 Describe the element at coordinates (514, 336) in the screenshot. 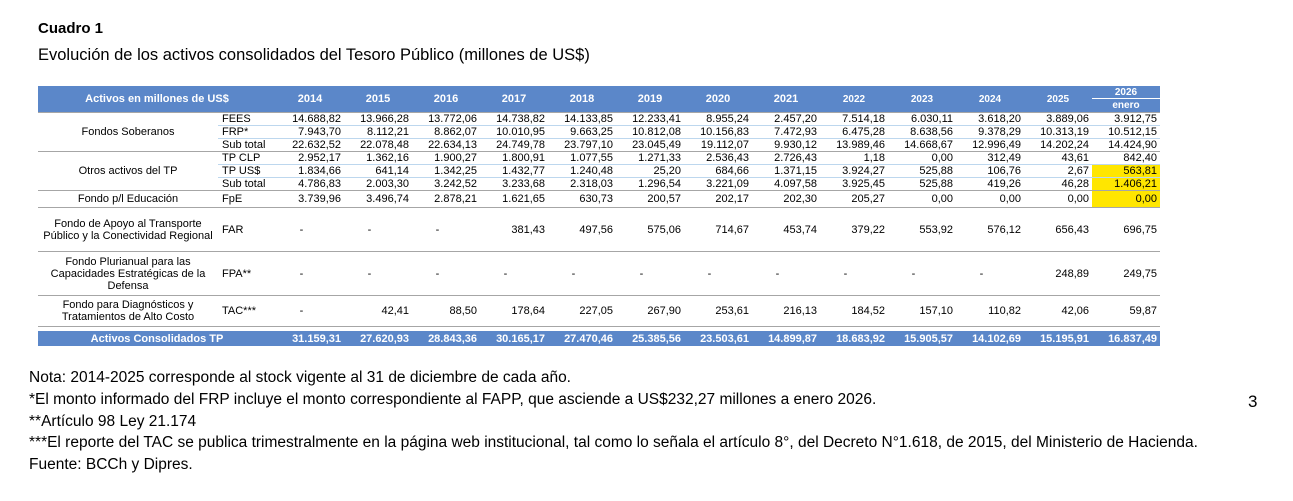

I see `total-value-cell: 30.165,17` at that location.